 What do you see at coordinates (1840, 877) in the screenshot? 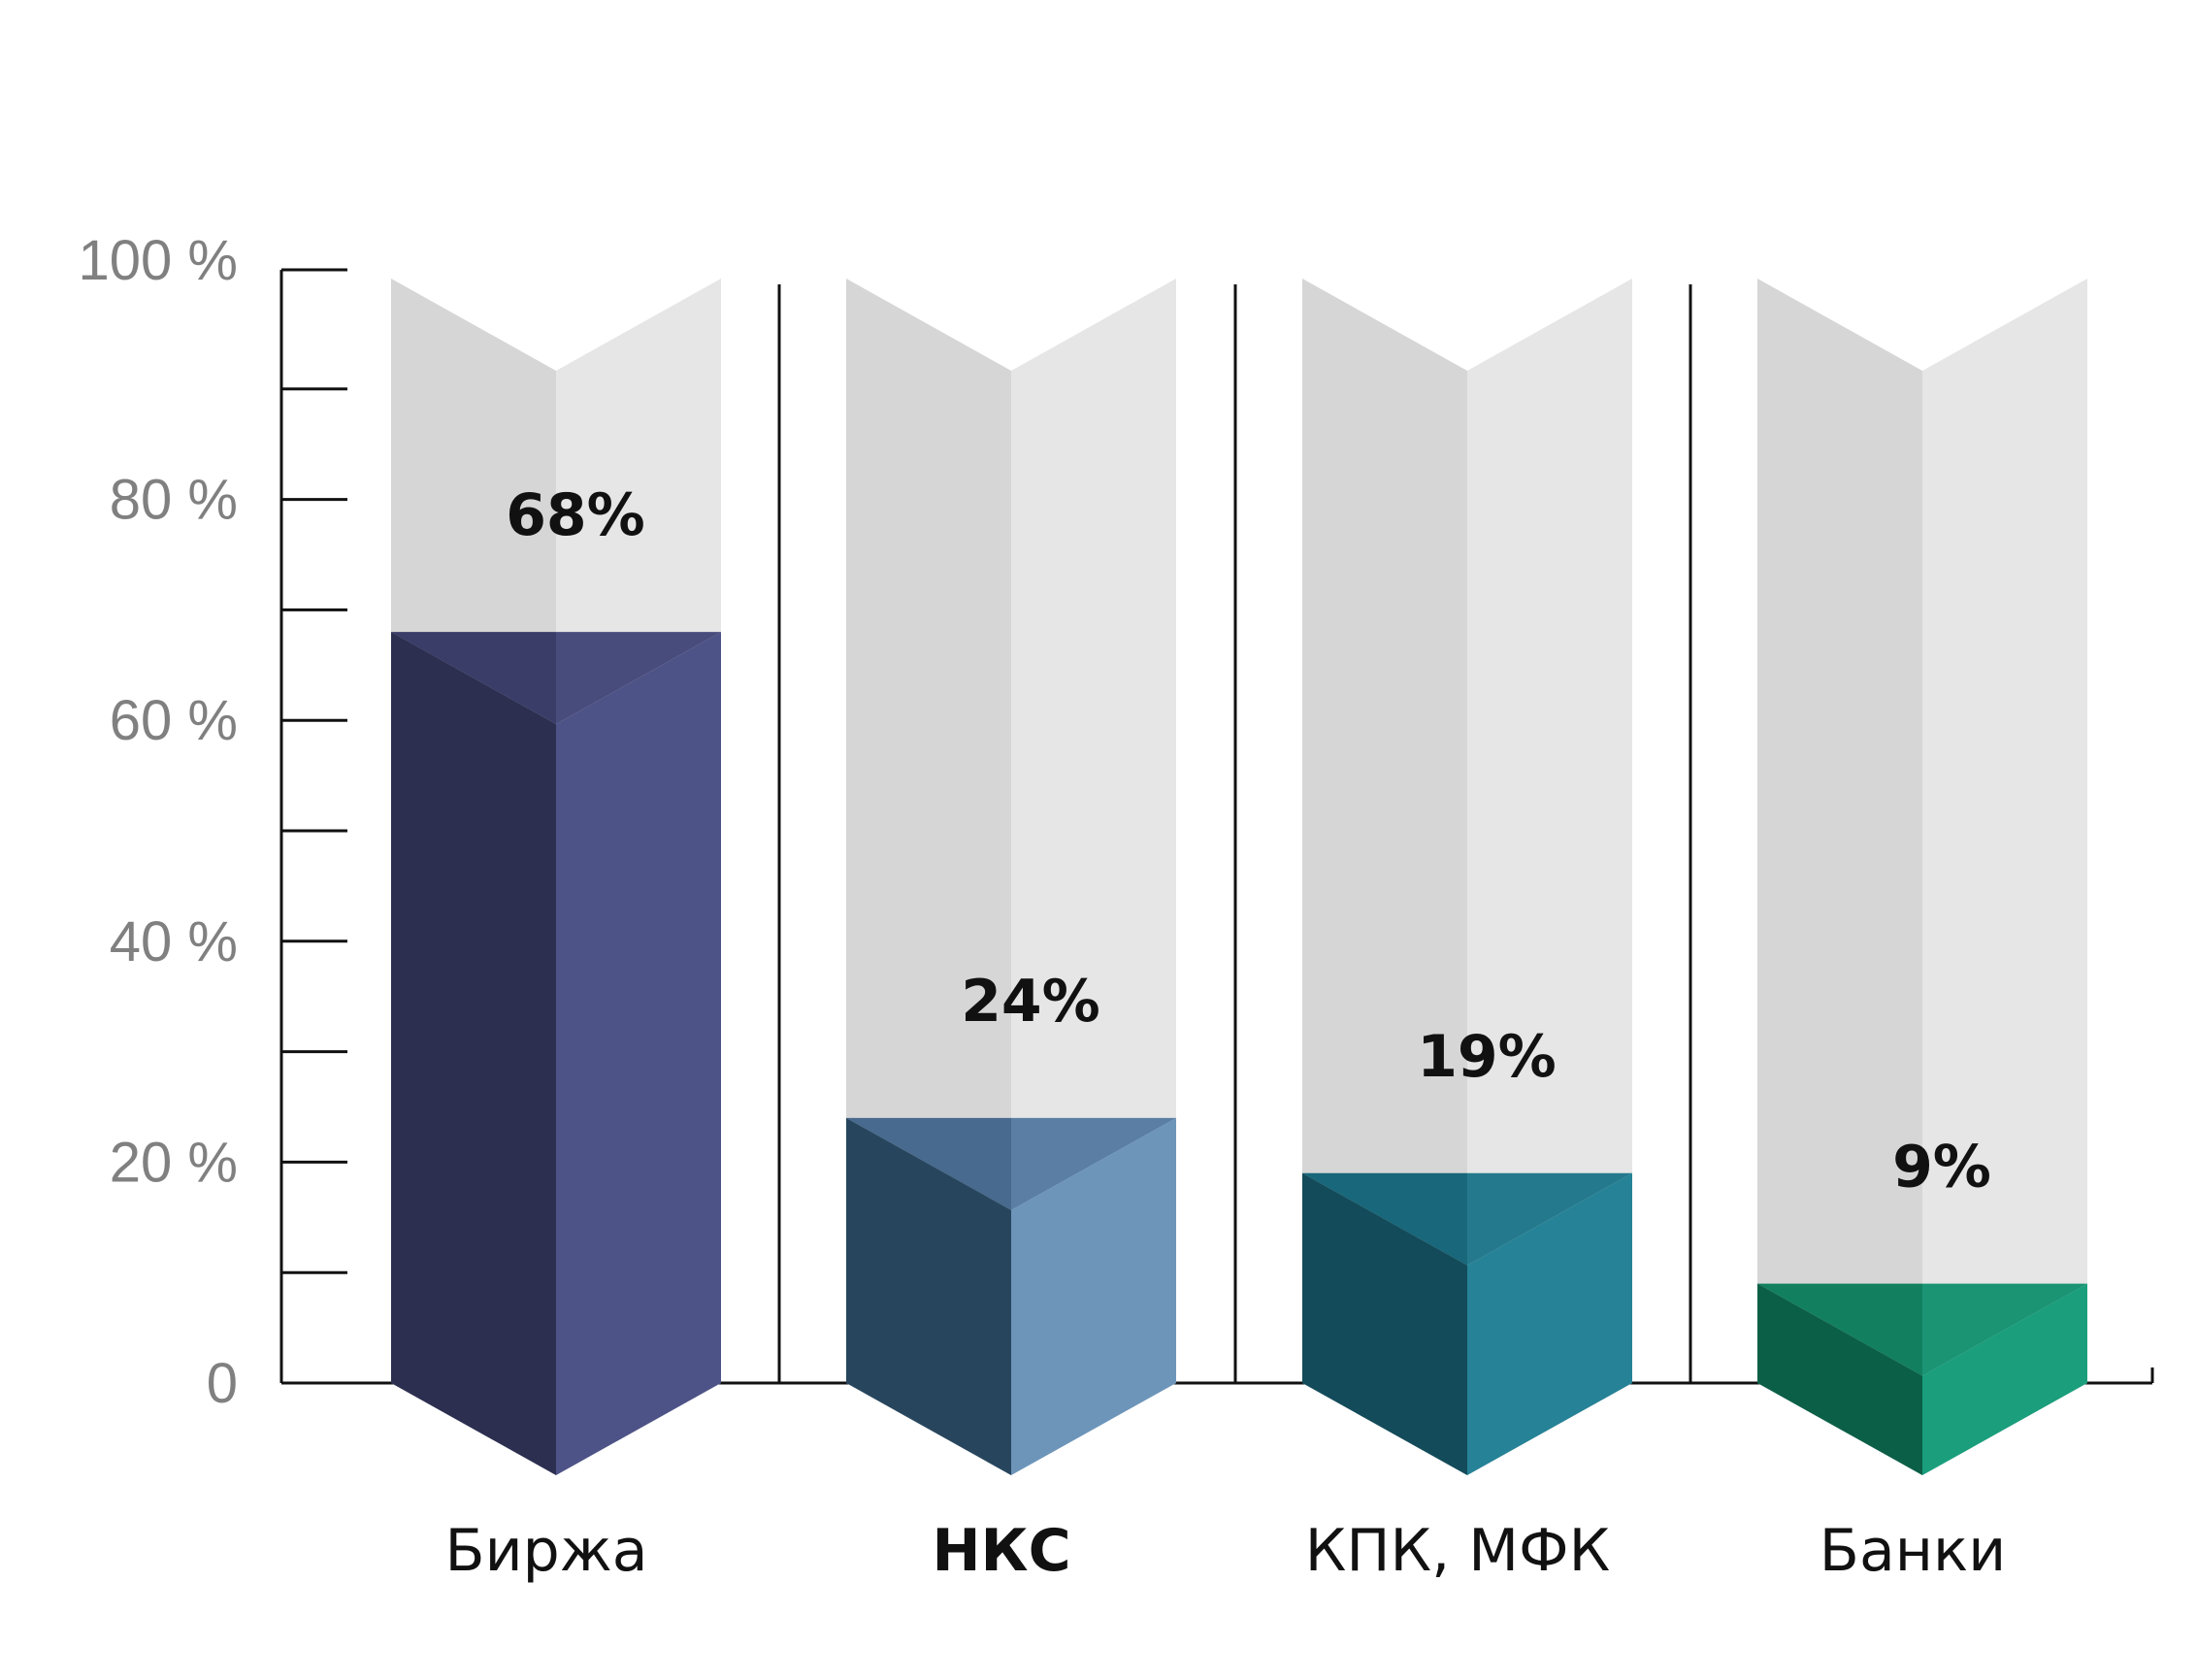
I see `bar-empty-left` at bounding box center [1840, 877].